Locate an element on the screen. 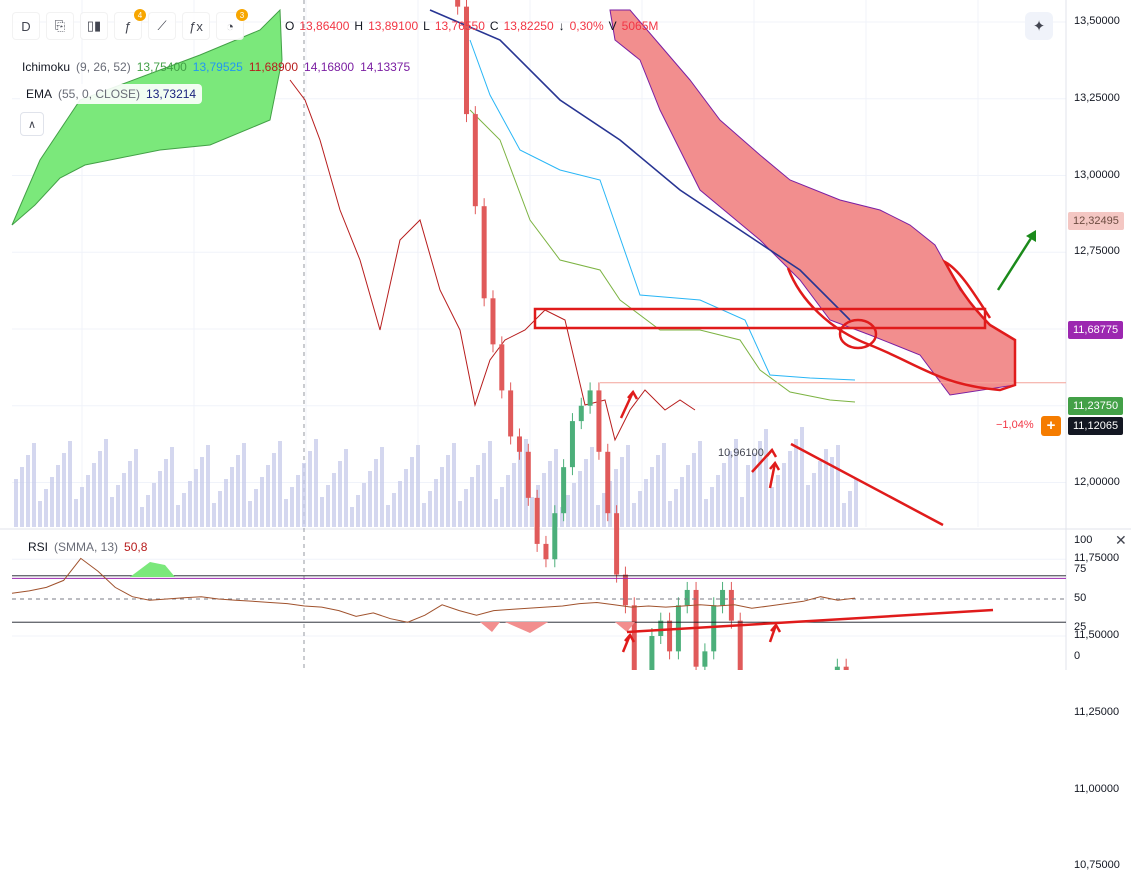  candle-type-icon: ▯▮ is located at coordinates (94, 26).